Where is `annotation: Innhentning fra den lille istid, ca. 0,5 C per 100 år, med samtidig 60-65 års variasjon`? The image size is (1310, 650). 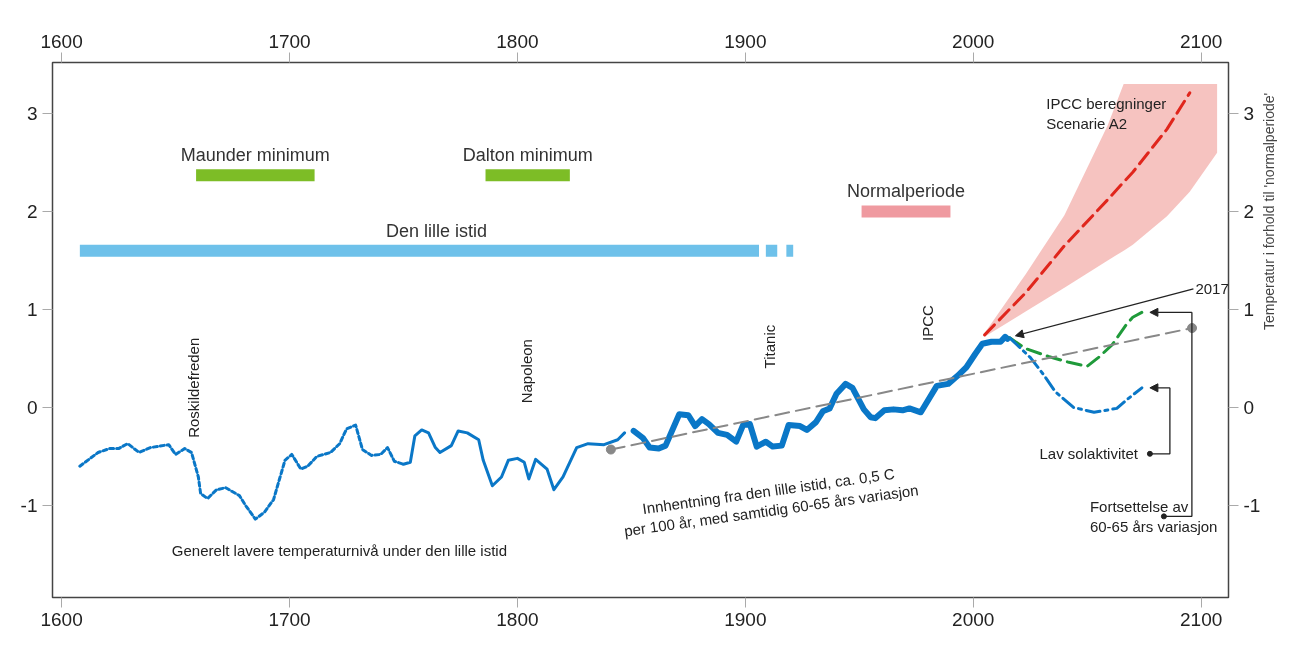 annotation: Innhentning fra den lille istid, ca. 0,5 C per 100 år, med samtidig 60-65 års variasjon is located at coordinates (771, 502).